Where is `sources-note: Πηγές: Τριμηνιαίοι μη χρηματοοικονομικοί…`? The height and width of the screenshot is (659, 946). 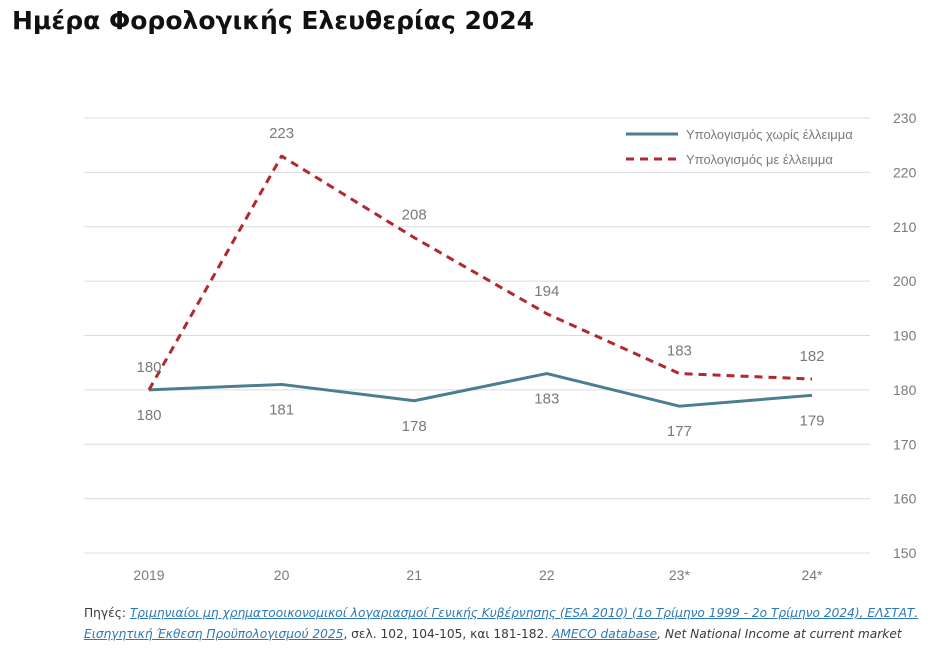
sources-note: Πηγές: Τριμηνιαίοι μη χρηματοοικονομικοί… is located at coordinates (509, 624).